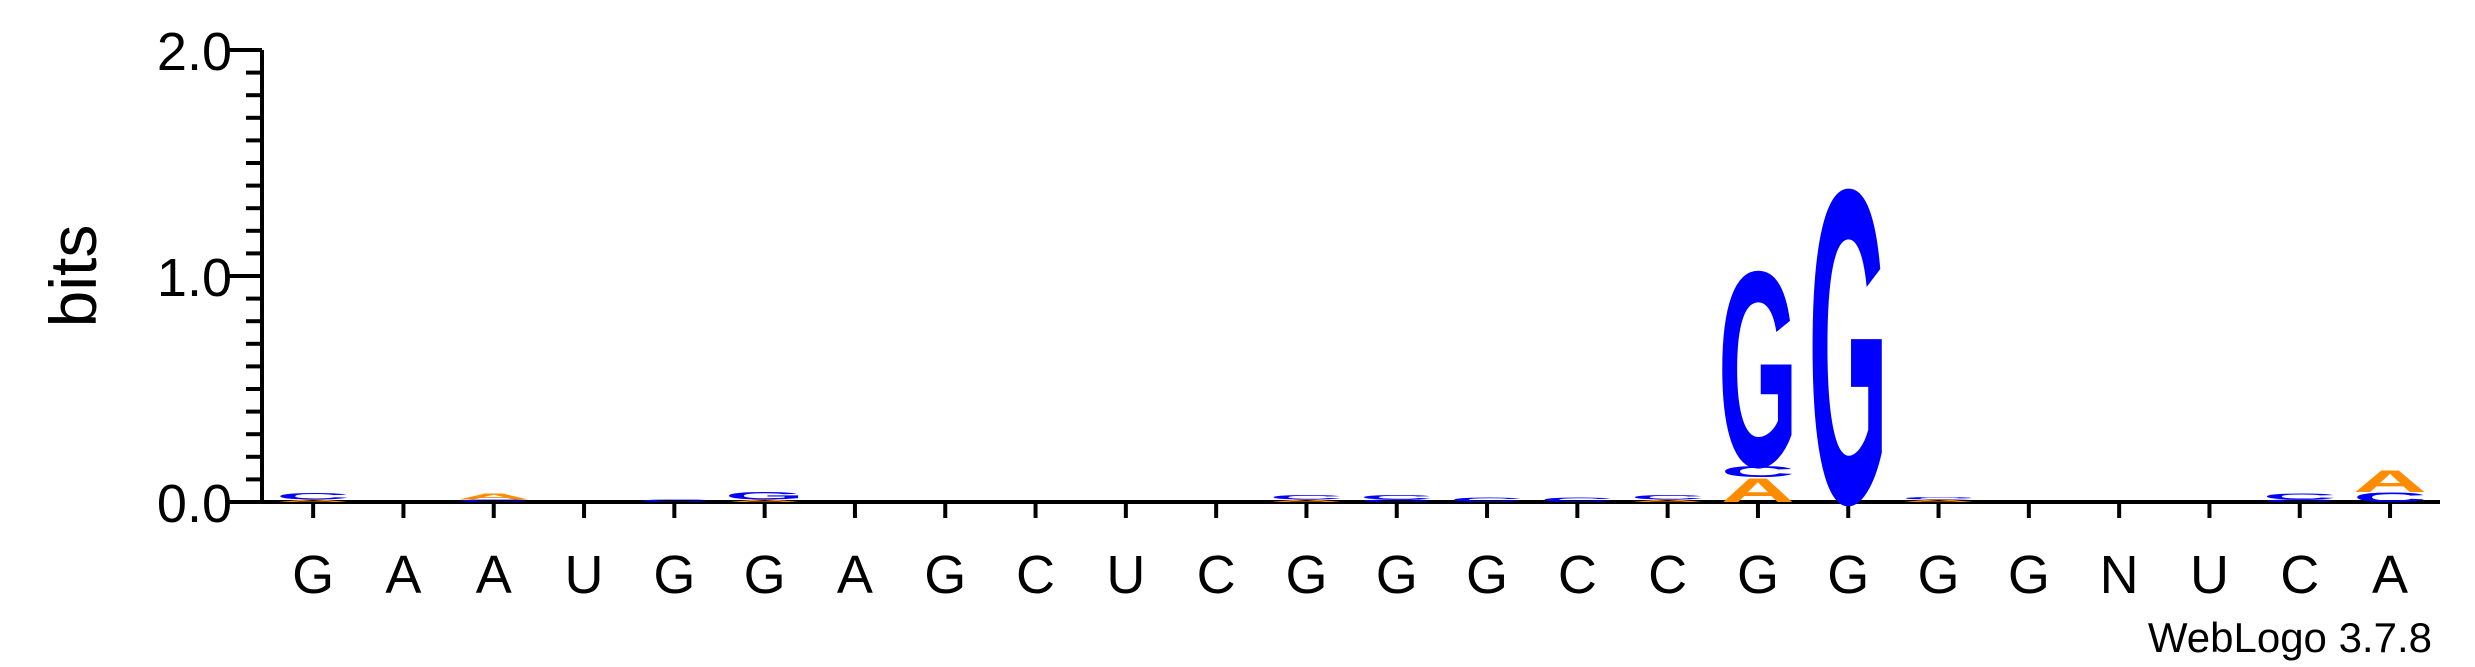 Image resolution: width=2475 pixels, height=667 pixels. Describe the element at coordinates (765, 575) in the screenshot. I see `position-label-6: G` at that location.